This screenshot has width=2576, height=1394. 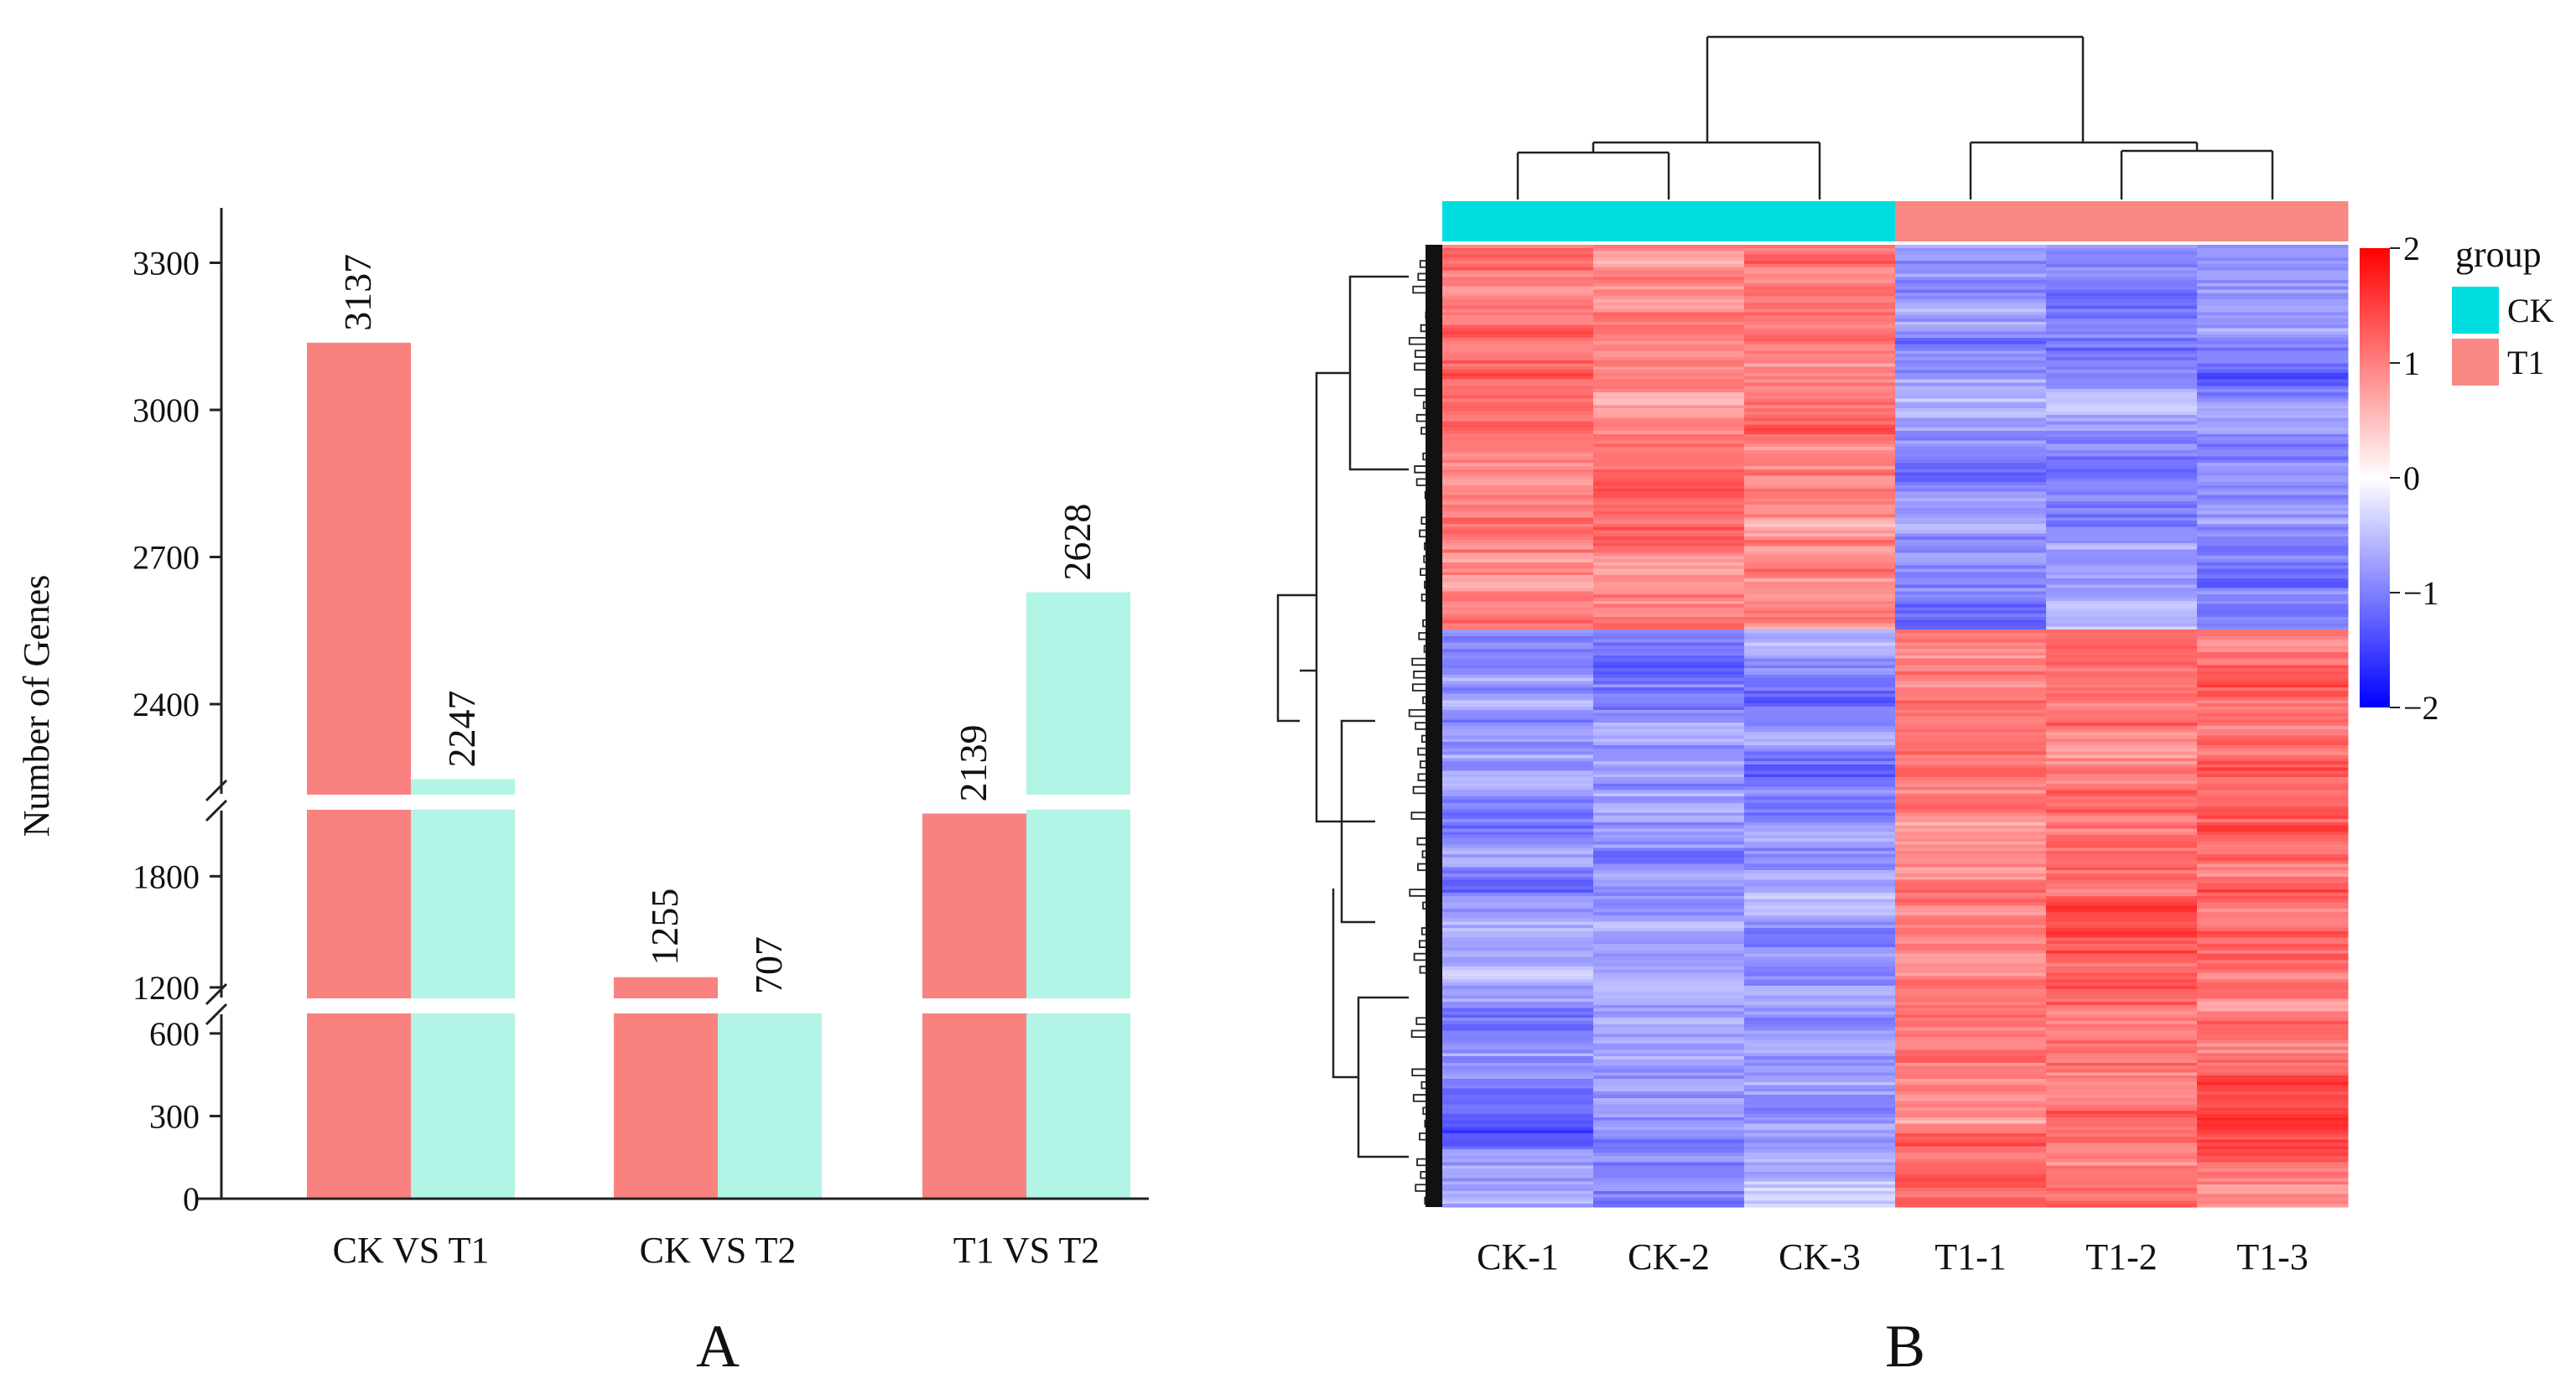 I want to click on legend-swatch-t1, so click(x=2475, y=362).